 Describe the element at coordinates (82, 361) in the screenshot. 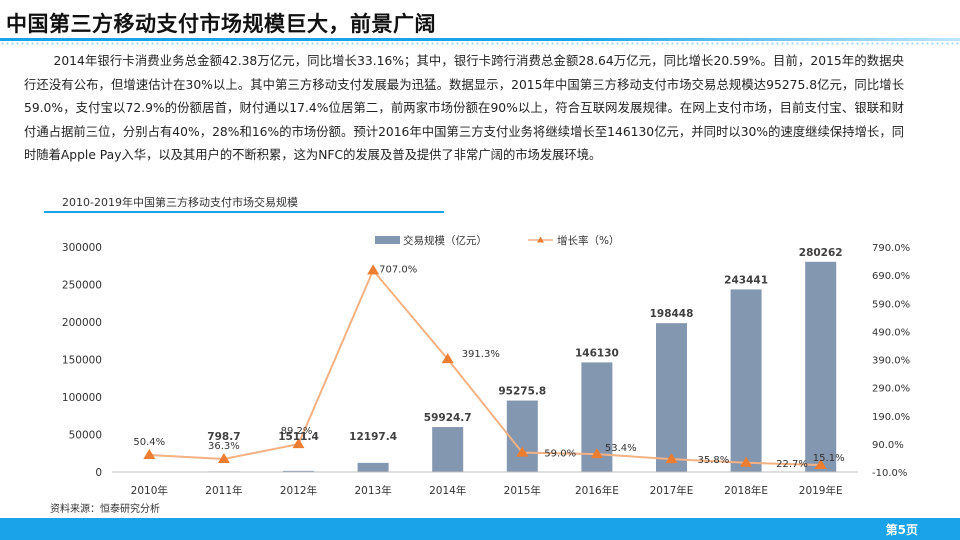

I see `left-tick-label: 150000` at that location.